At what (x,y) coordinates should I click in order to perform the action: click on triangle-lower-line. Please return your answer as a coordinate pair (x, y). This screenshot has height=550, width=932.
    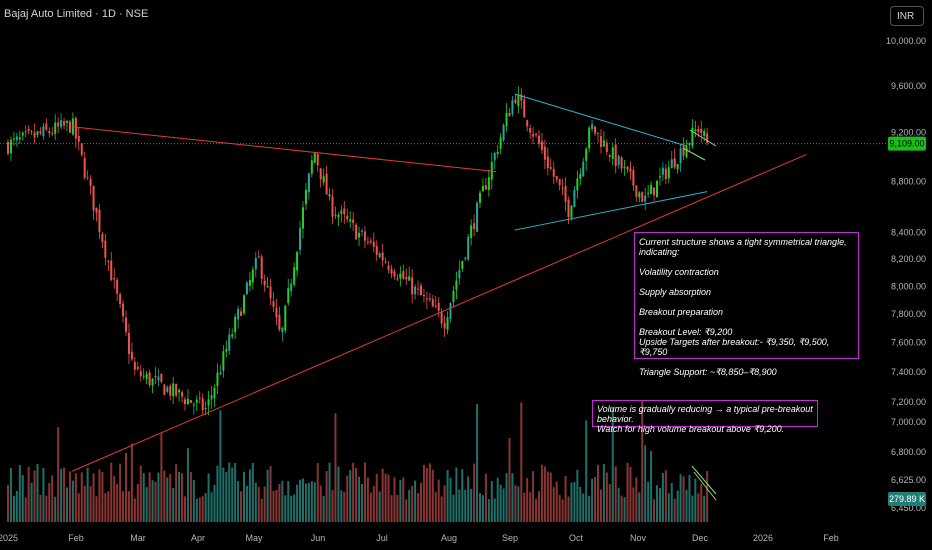
    Looking at the image, I should click on (611, 211).